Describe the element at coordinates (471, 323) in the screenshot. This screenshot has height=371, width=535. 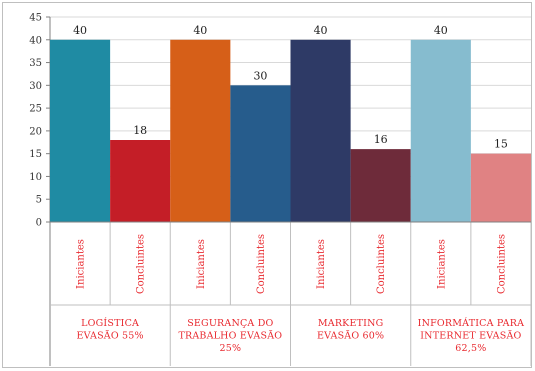
I see `group-label: INFORMÁTICA PARA` at that location.